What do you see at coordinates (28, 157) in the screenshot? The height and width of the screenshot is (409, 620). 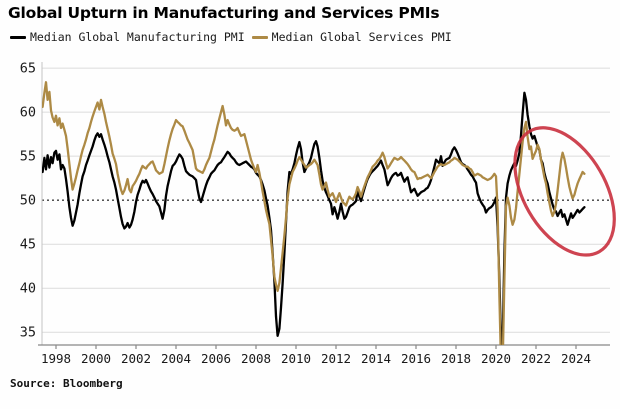 I see `y-tick-label: 55` at bounding box center [28, 157].